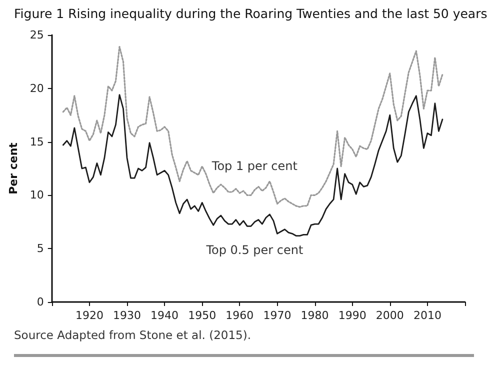 The image size is (490, 377). What do you see at coordinates (37, 35) in the screenshot?
I see `y-tick-label: 25` at bounding box center [37, 35].